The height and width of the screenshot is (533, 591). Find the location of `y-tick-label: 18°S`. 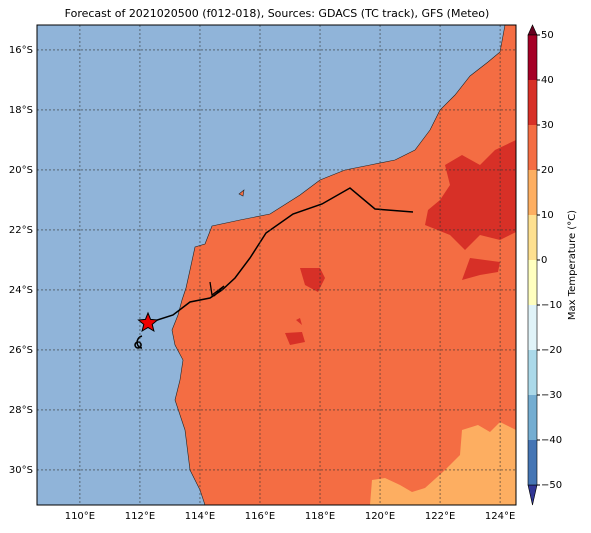

y-tick-label: 18°S is located at coordinates (21, 110).